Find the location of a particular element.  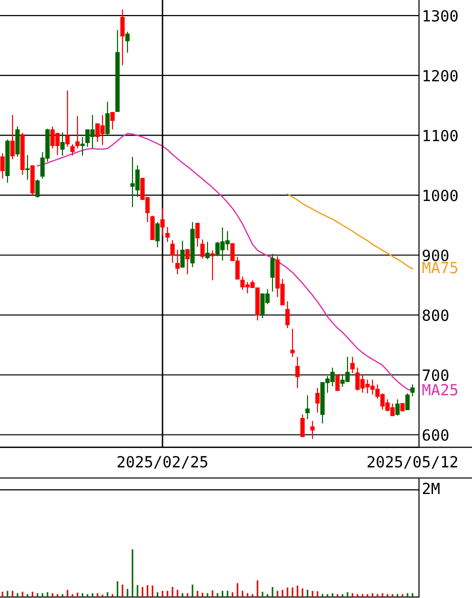

y-tick-label: 600 is located at coordinates (435, 435).